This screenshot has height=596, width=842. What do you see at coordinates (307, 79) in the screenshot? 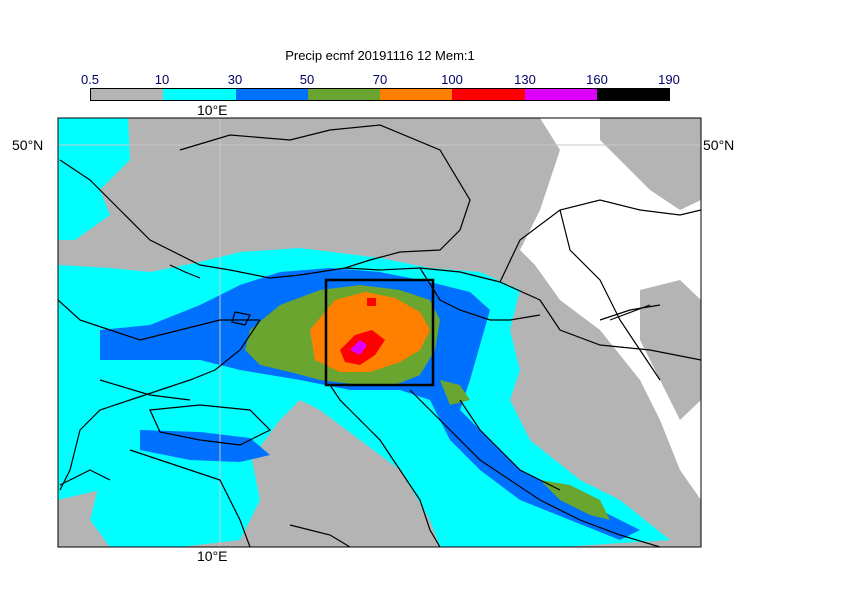
I see `legend-label-3: 50` at bounding box center [307, 79].